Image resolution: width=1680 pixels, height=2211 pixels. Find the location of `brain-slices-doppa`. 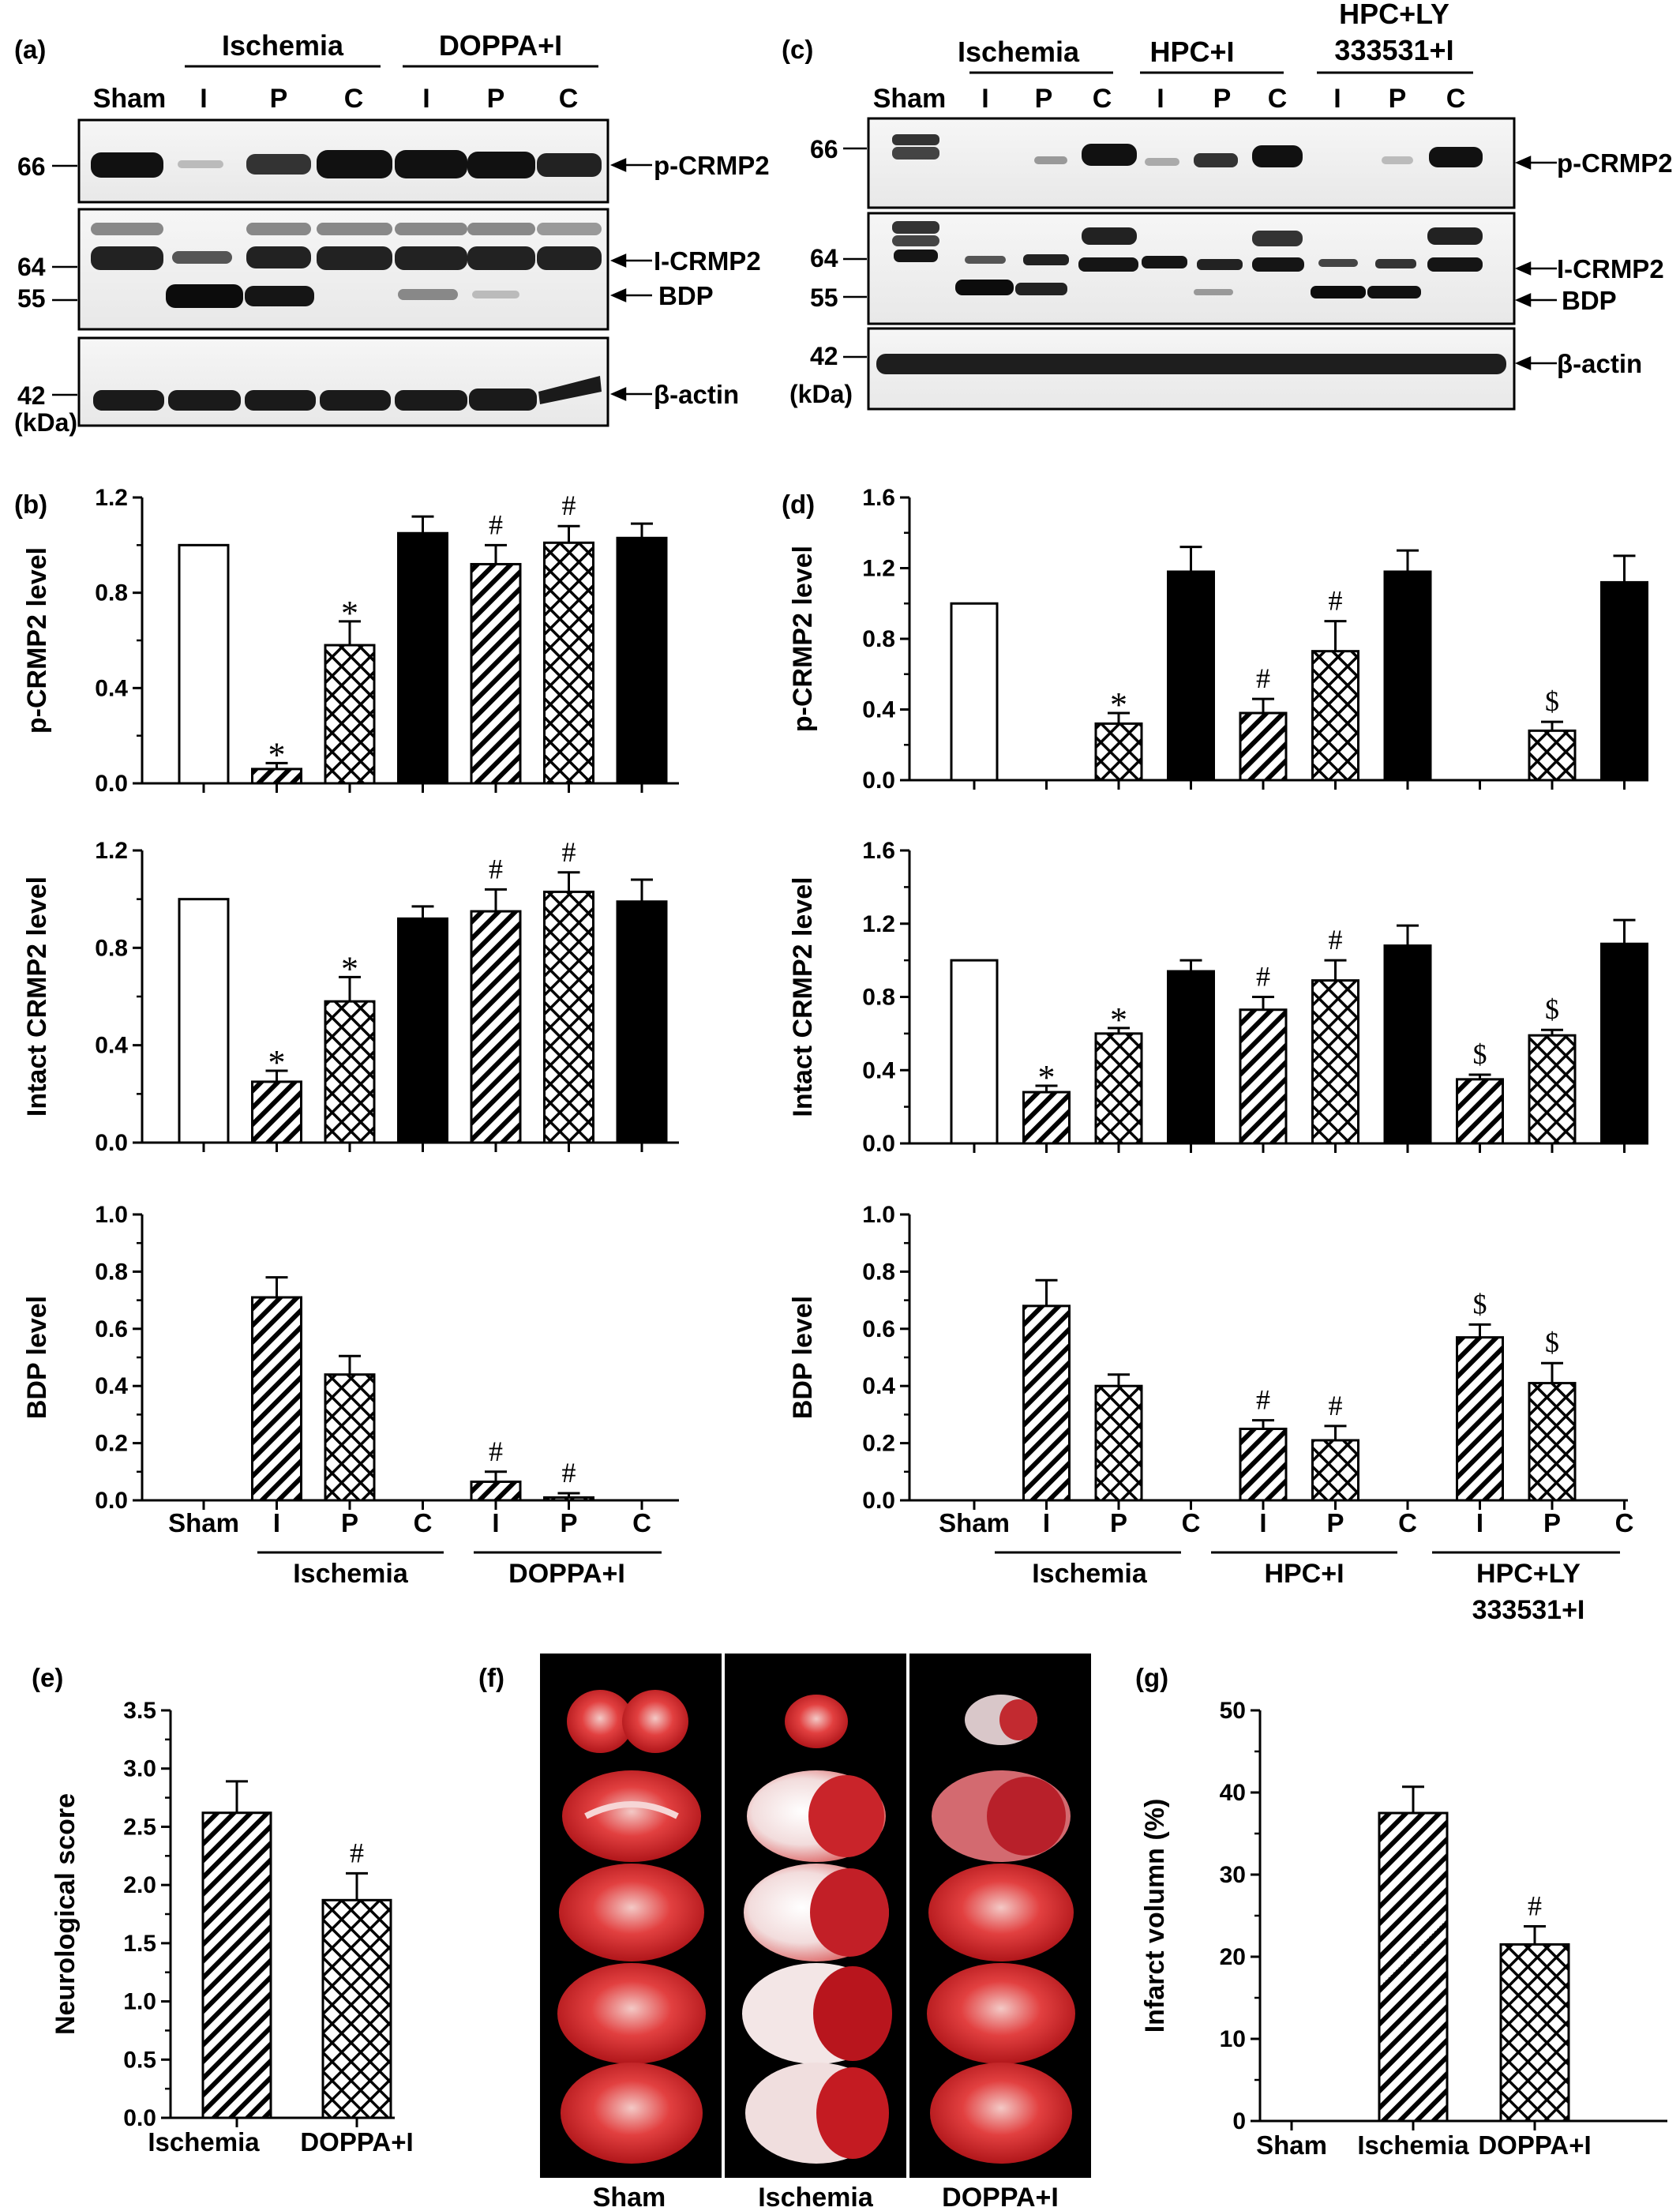

brain-slices-doppa is located at coordinates (1001, 1929).